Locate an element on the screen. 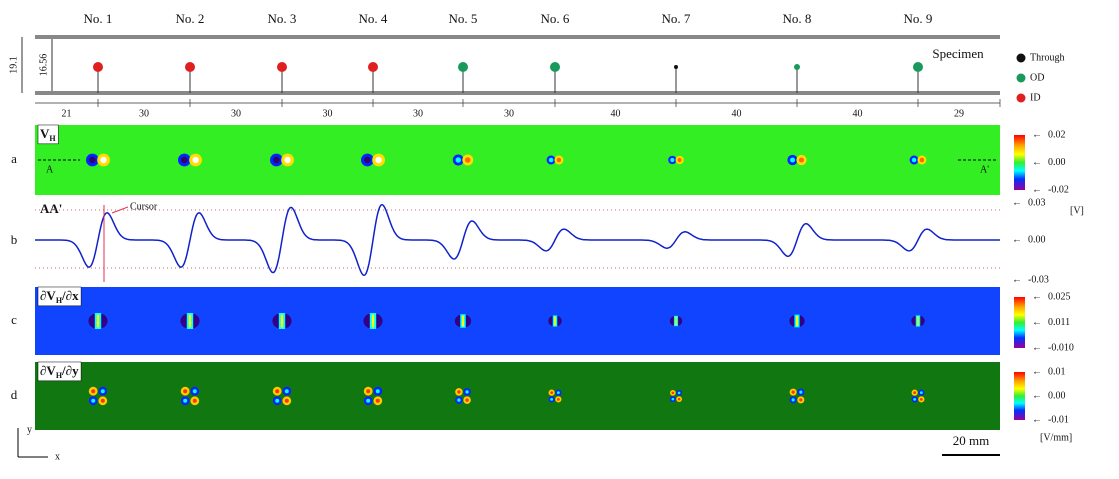 Image resolution: width=1119 pixels, height=479 pixels. scale-bar-label: 20 mm is located at coordinates (971, 440).